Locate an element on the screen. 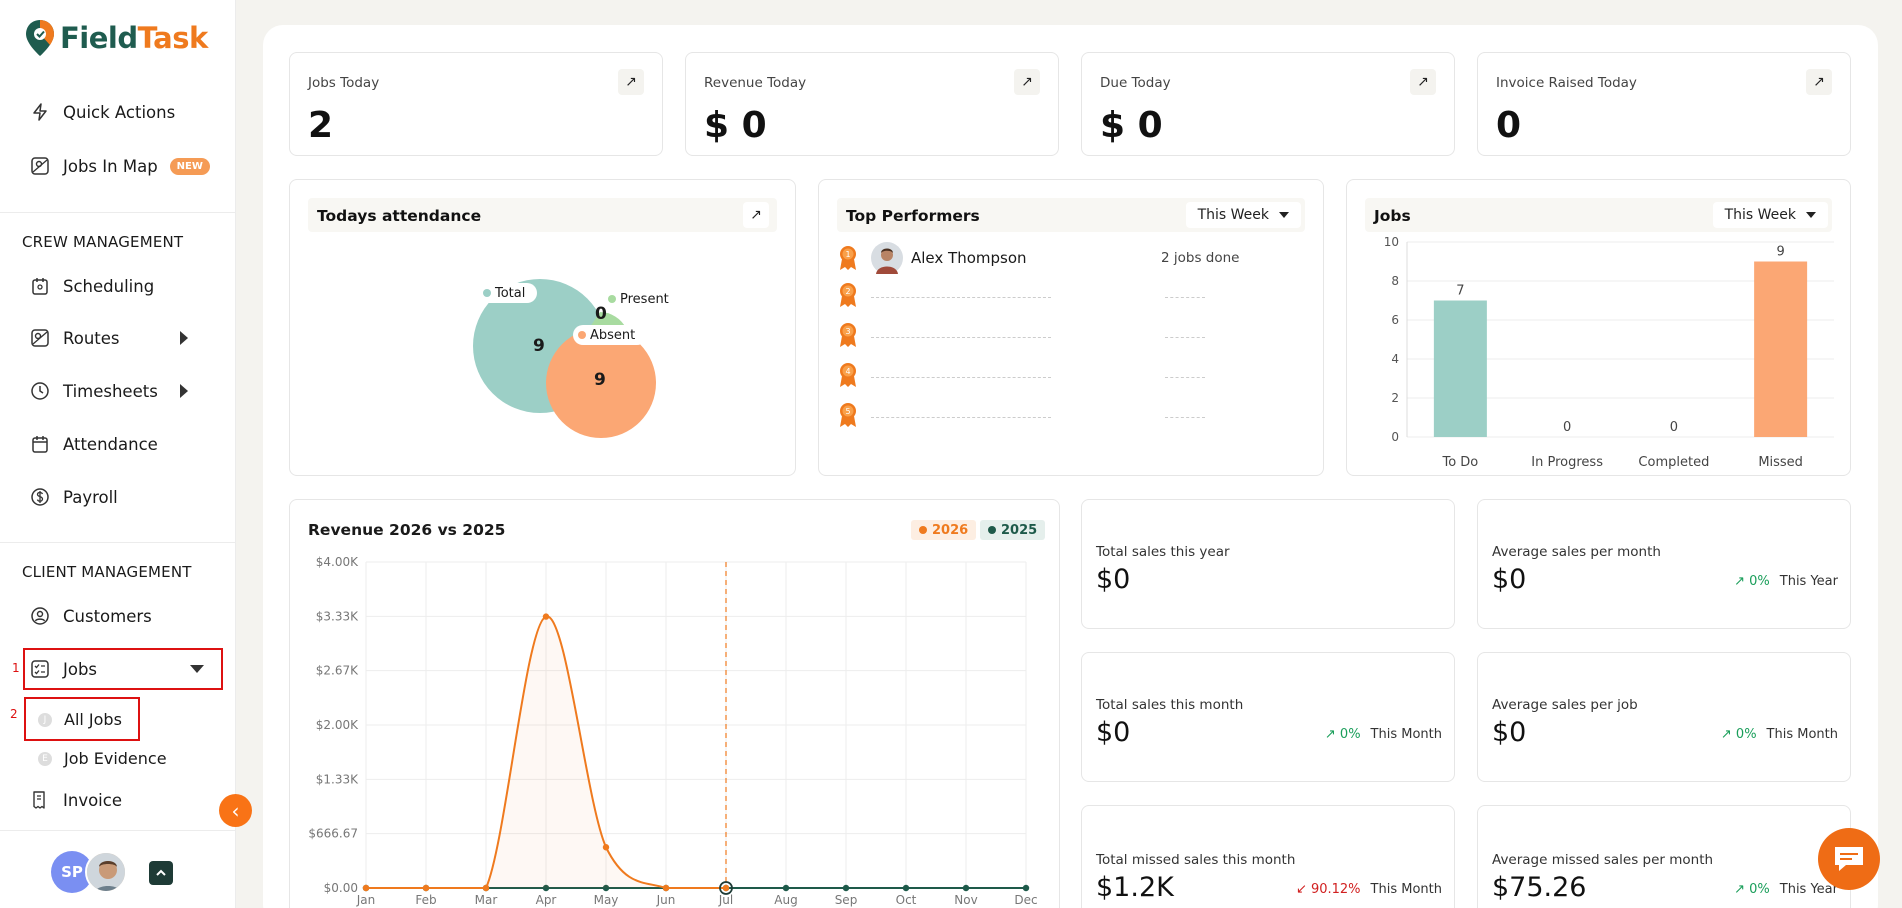  sidebar-item-label: Job Evidence is located at coordinates (115, 758).